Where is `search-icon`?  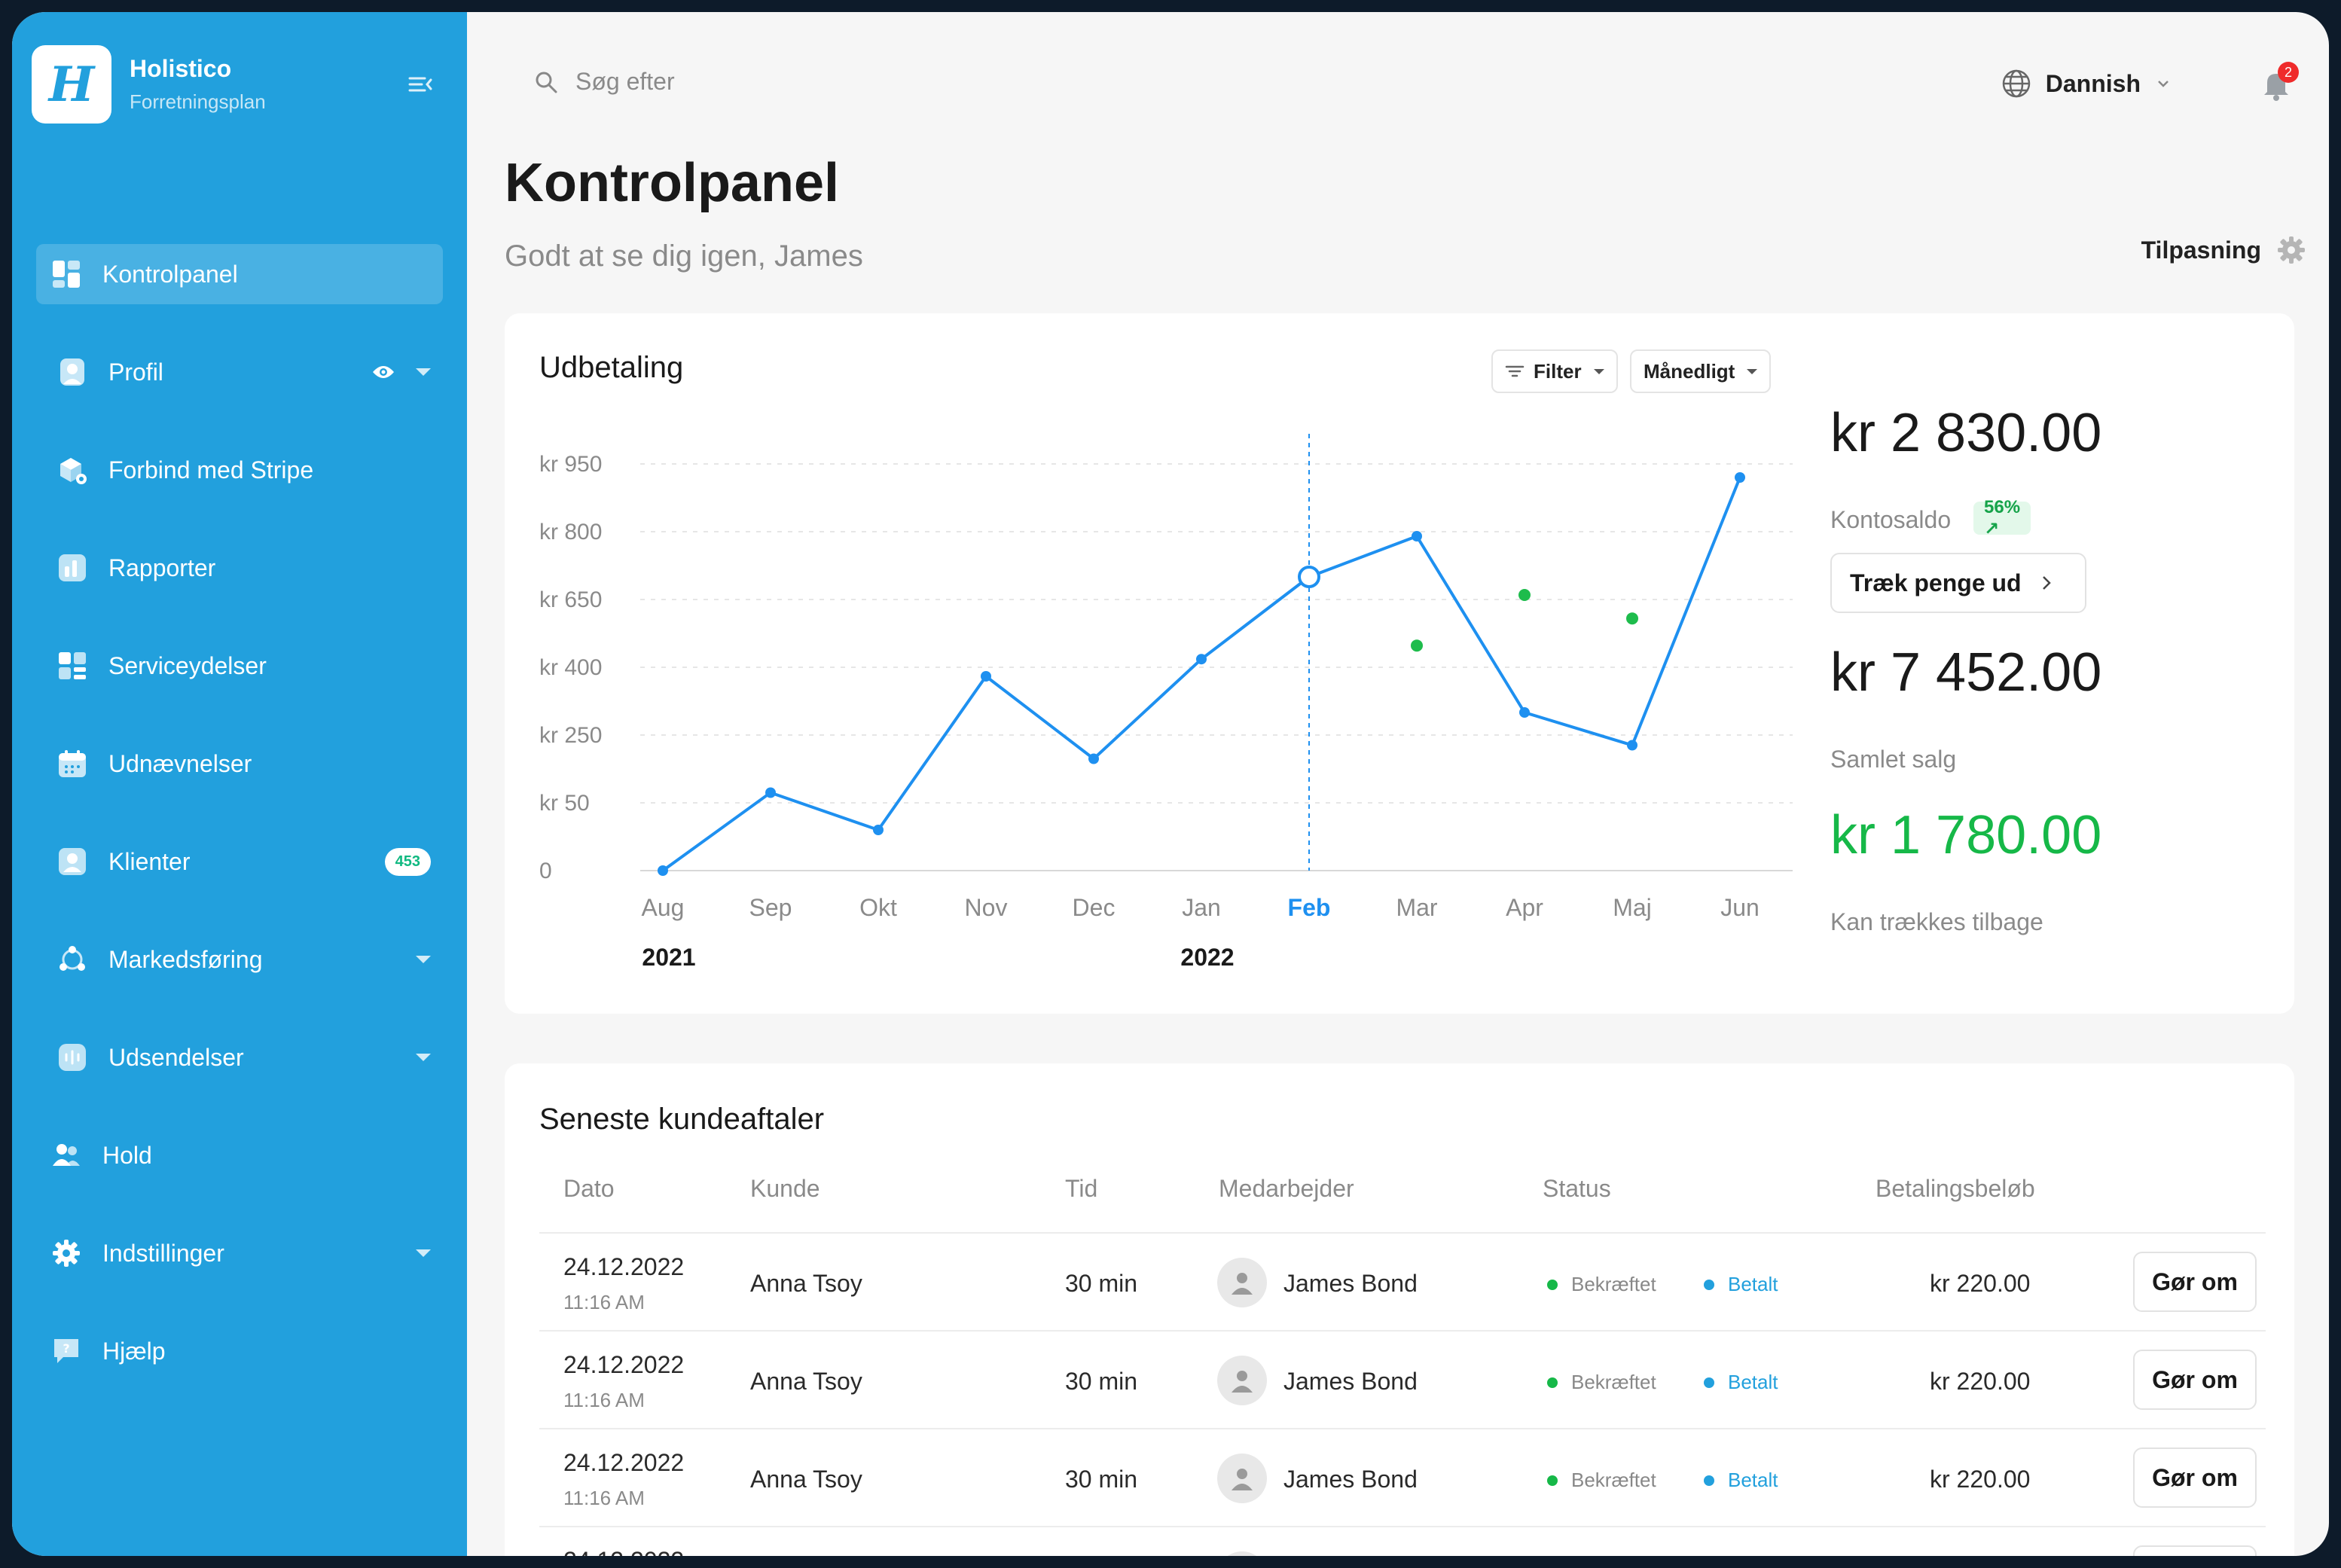 search-icon is located at coordinates (546, 83).